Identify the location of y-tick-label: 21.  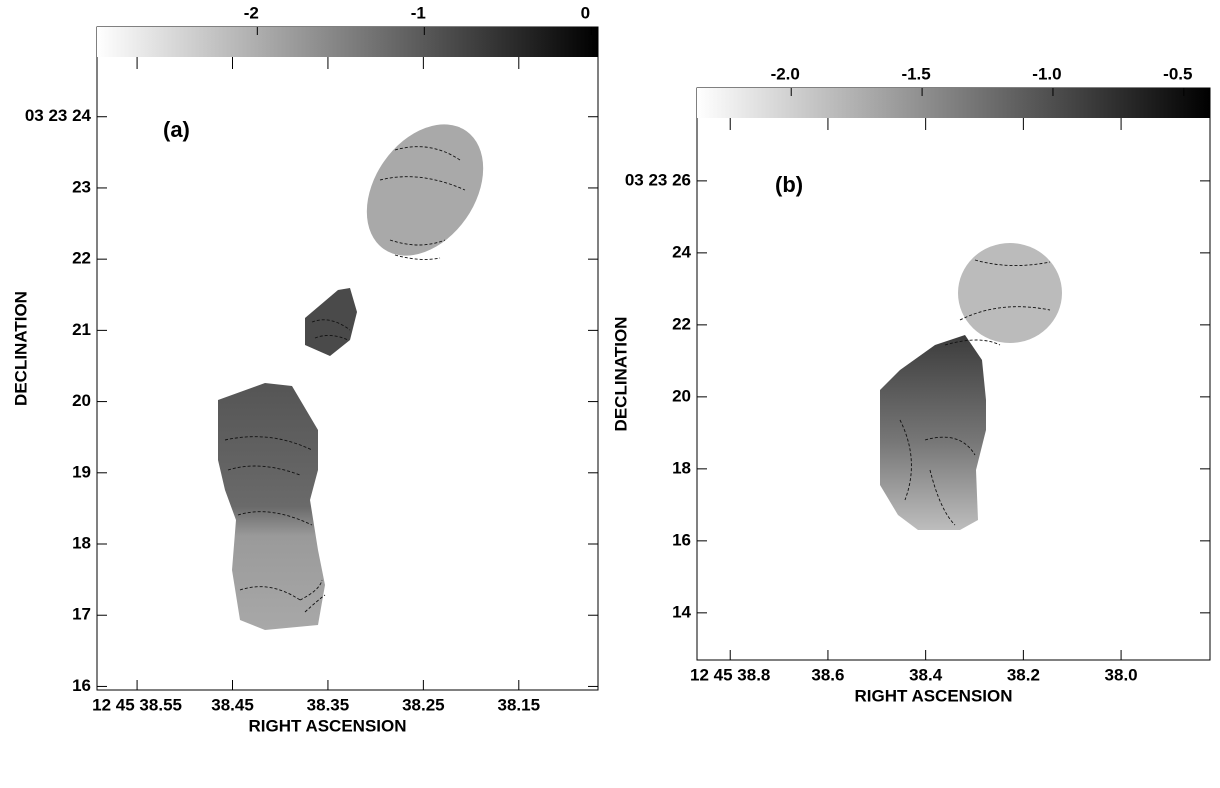
(81, 329).